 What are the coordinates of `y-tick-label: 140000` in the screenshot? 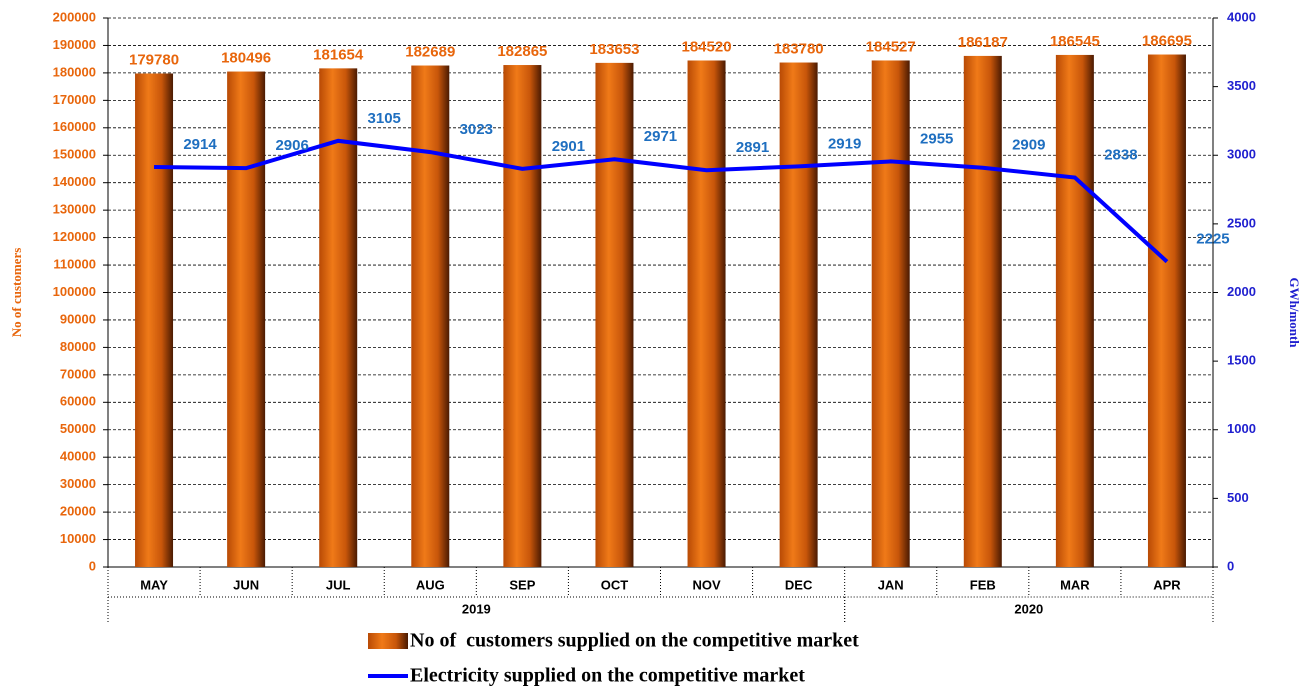 It's located at (74, 181).